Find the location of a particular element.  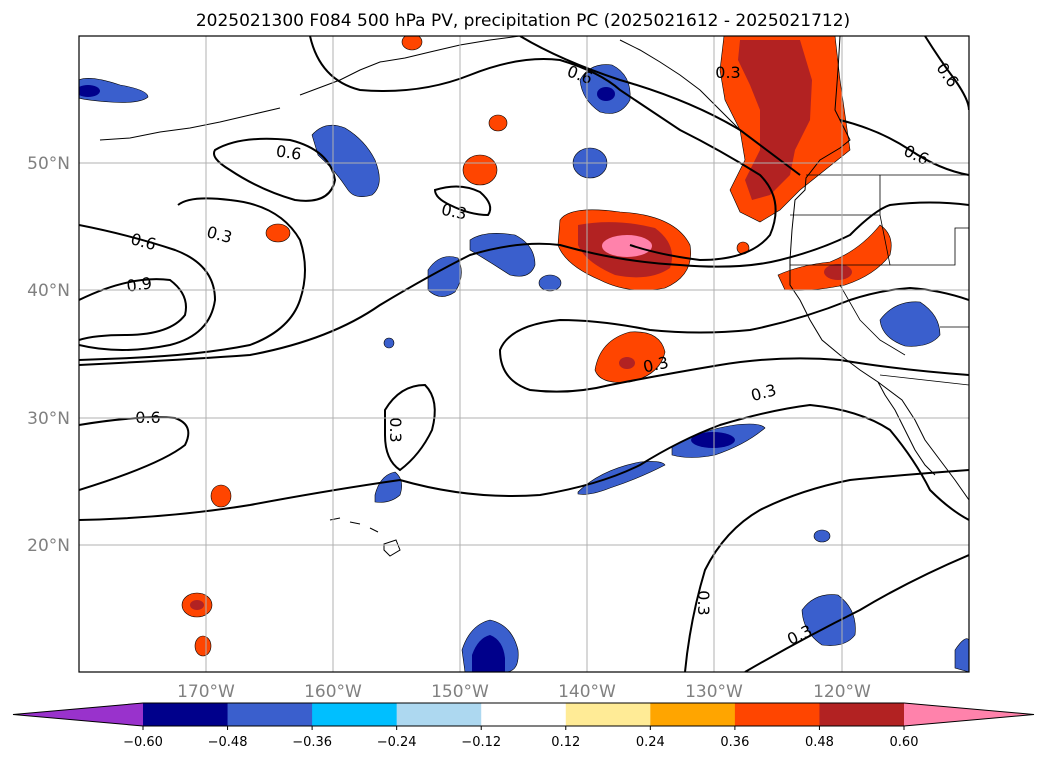

contour-0.6-west is located at coordinates (148, 287).